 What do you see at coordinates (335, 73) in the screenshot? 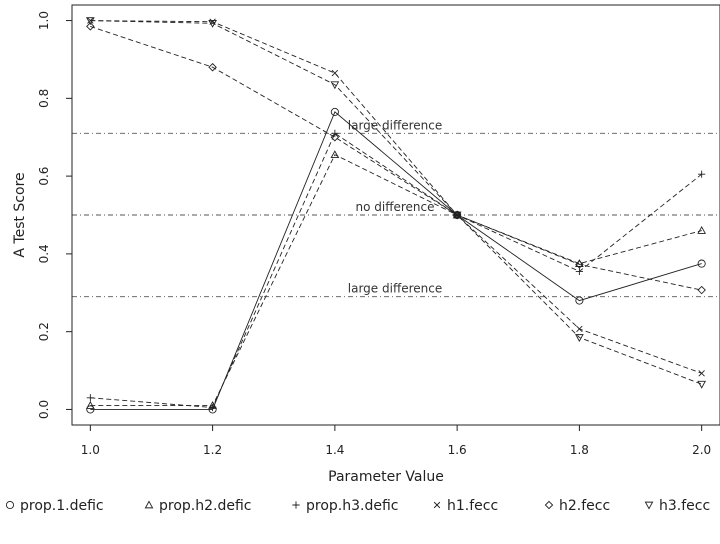
I see `point-h1.fecc-2` at bounding box center [335, 73].